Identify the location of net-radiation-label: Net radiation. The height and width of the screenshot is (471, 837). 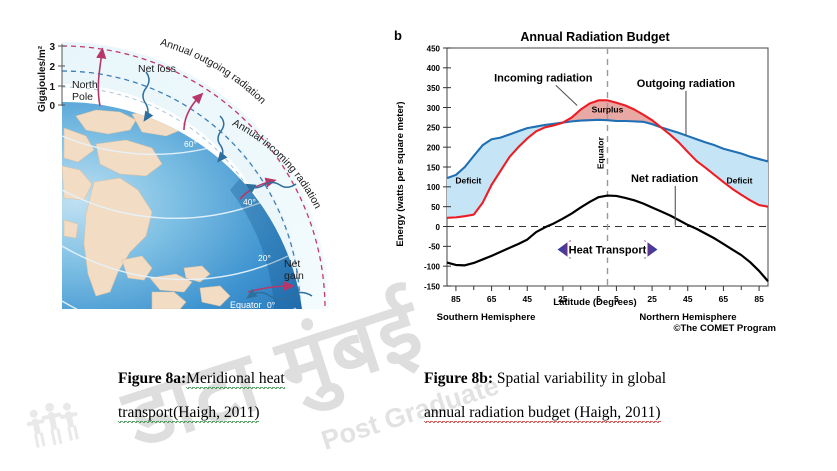
(665, 179).